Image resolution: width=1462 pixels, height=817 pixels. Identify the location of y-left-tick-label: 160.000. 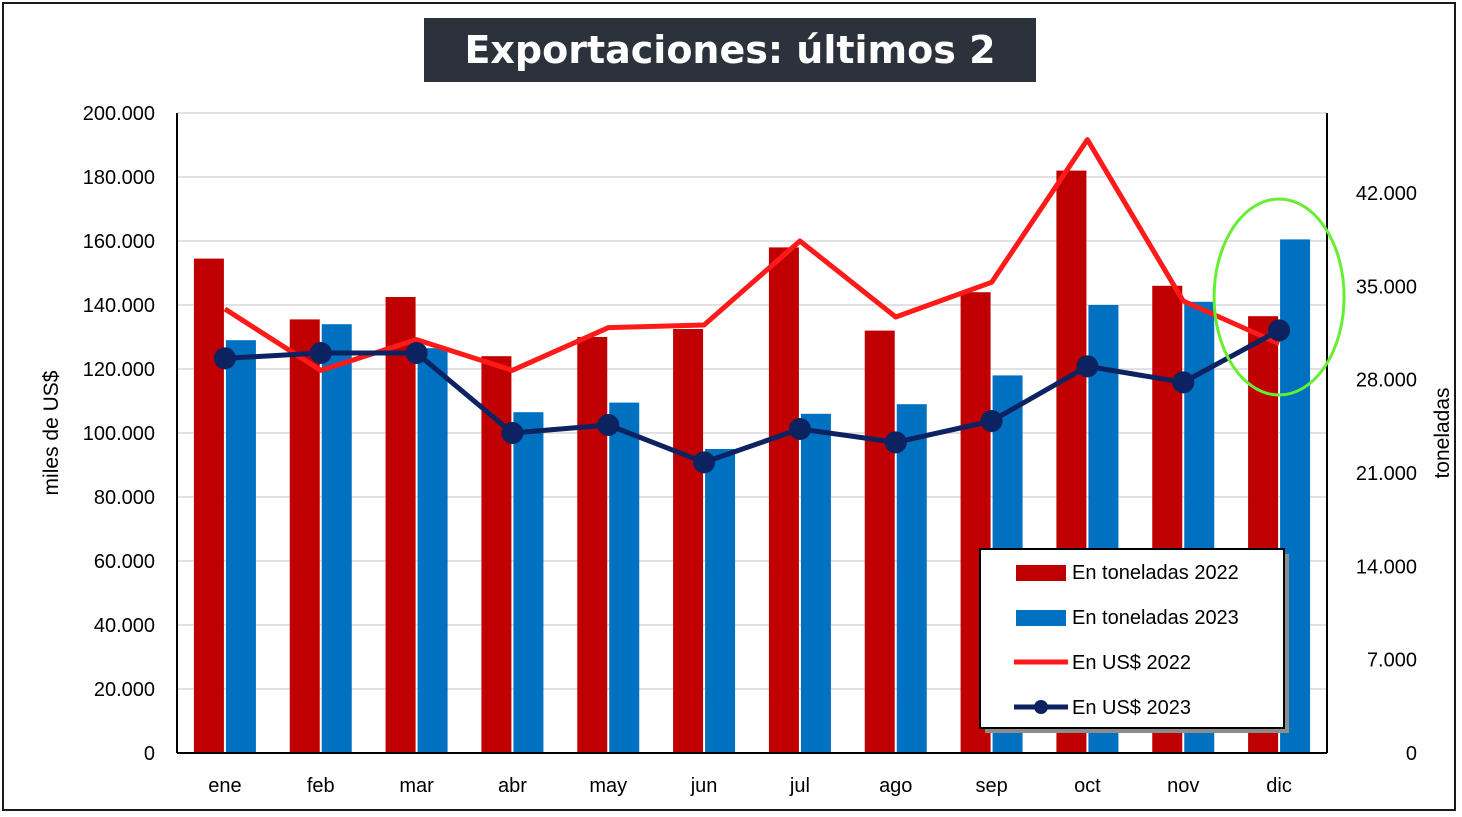
(119, 242).